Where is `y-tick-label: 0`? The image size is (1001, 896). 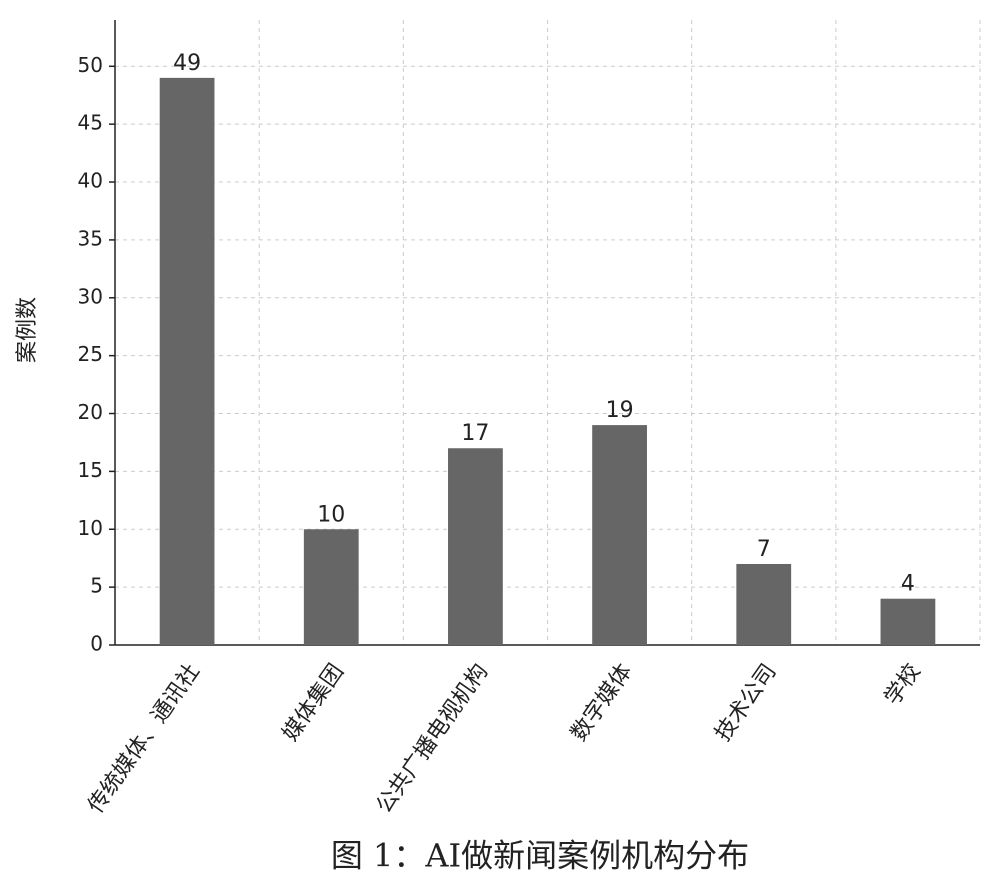
y-tick-label: 0 is located at coordinates (96, 644).